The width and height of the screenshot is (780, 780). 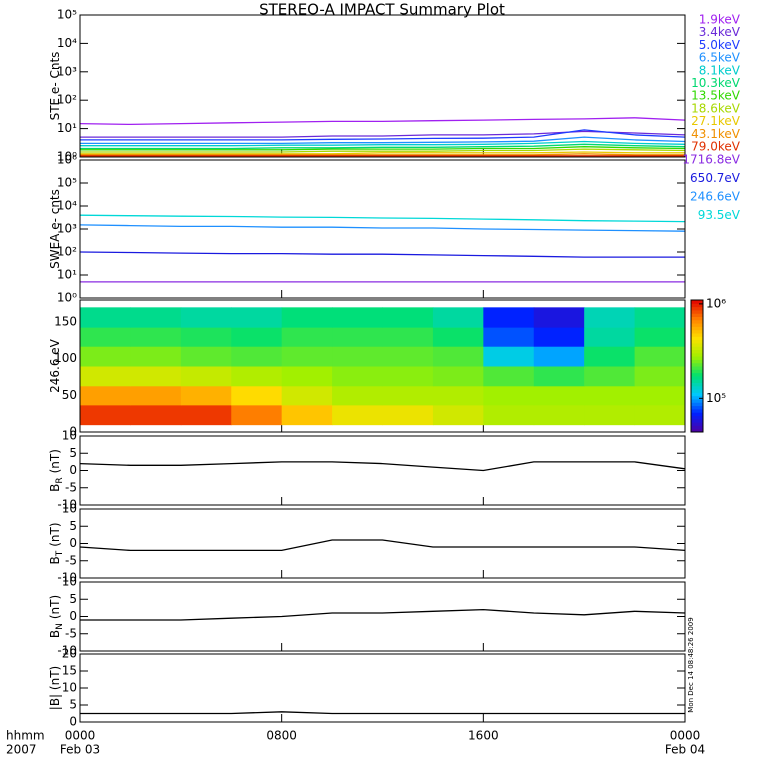 What do you see at coordinates (715, 197) in the screenshot?
I see `legend-entry: 246.6eV` at bounding box center [715, 197].